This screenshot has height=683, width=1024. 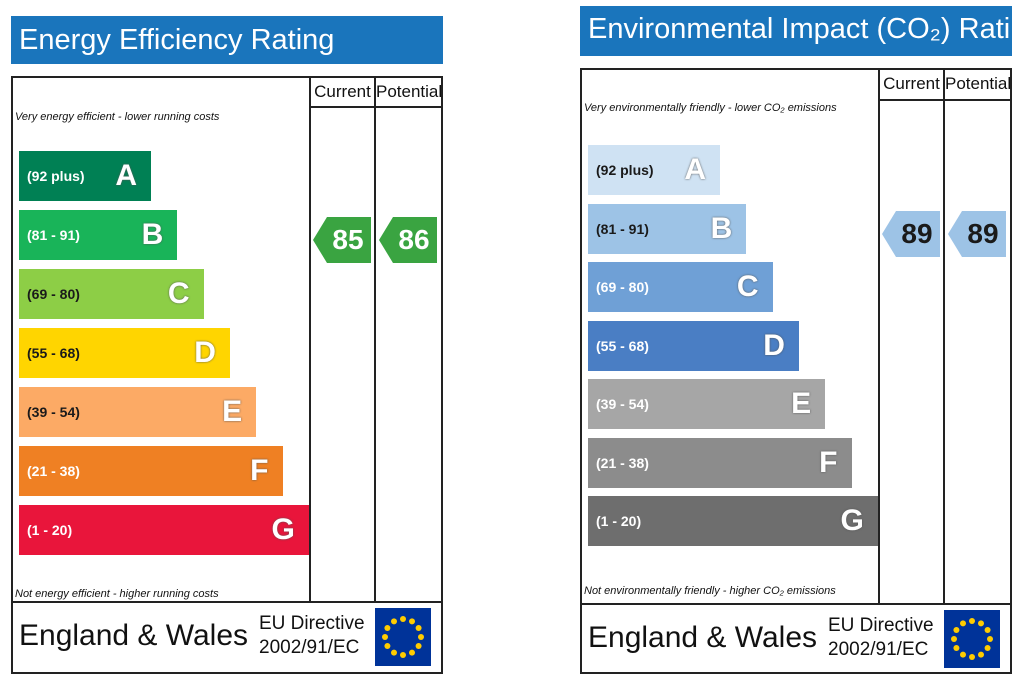 I want to click on directive-line-1: EU Directive, so click(x=881, y=625).